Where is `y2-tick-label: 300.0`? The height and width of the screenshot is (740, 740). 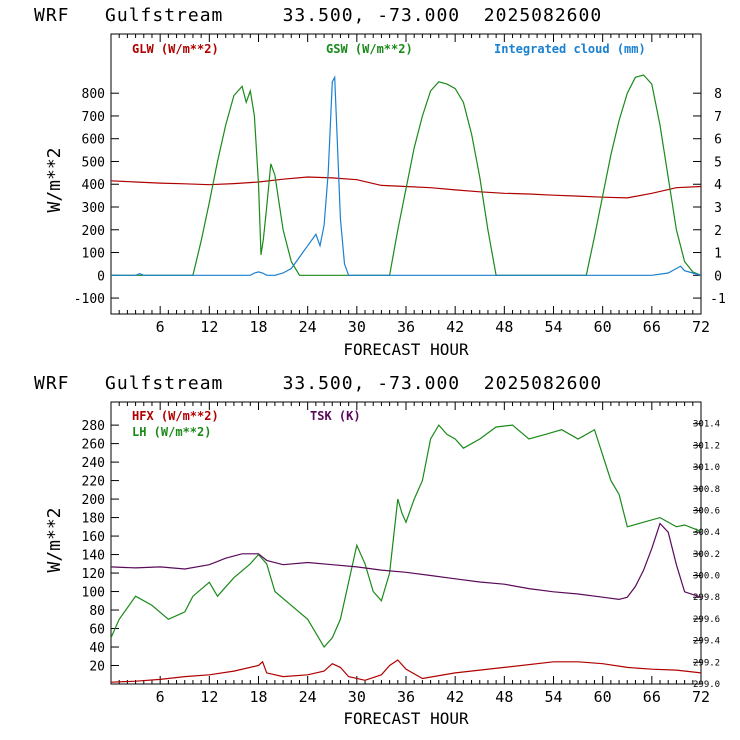 y2-tick-label: 300.0 is located at coordinates (706, 577).